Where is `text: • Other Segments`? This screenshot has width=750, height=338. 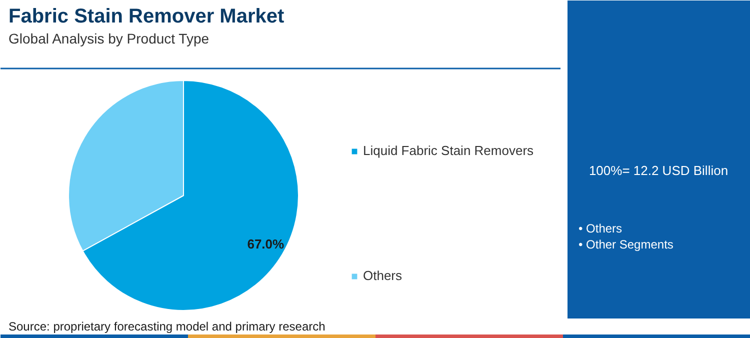
text: • Other Segments is located at coordinates (626, 245).